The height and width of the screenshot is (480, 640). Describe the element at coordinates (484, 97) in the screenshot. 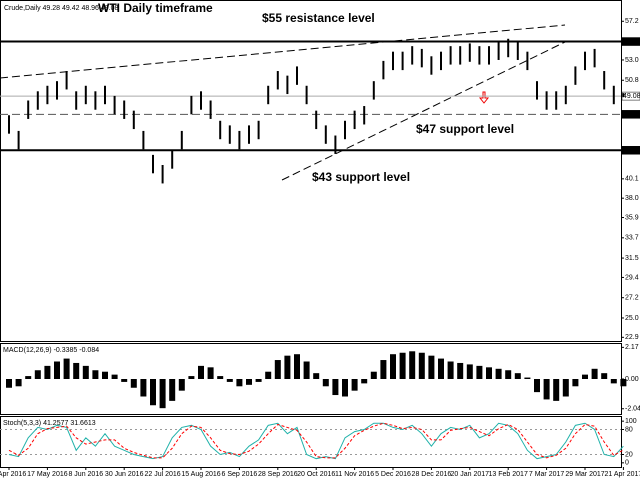

I see `down-arrow` at that location.